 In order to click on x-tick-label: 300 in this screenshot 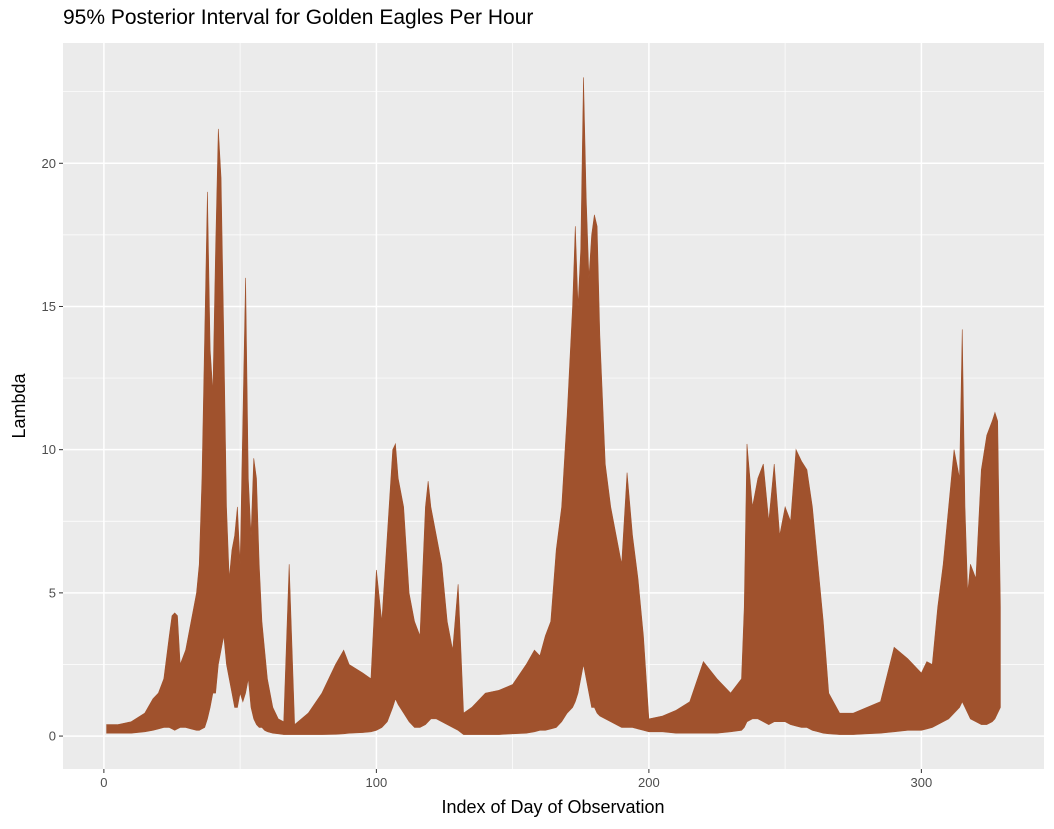, I will do `click(922, 782)`.